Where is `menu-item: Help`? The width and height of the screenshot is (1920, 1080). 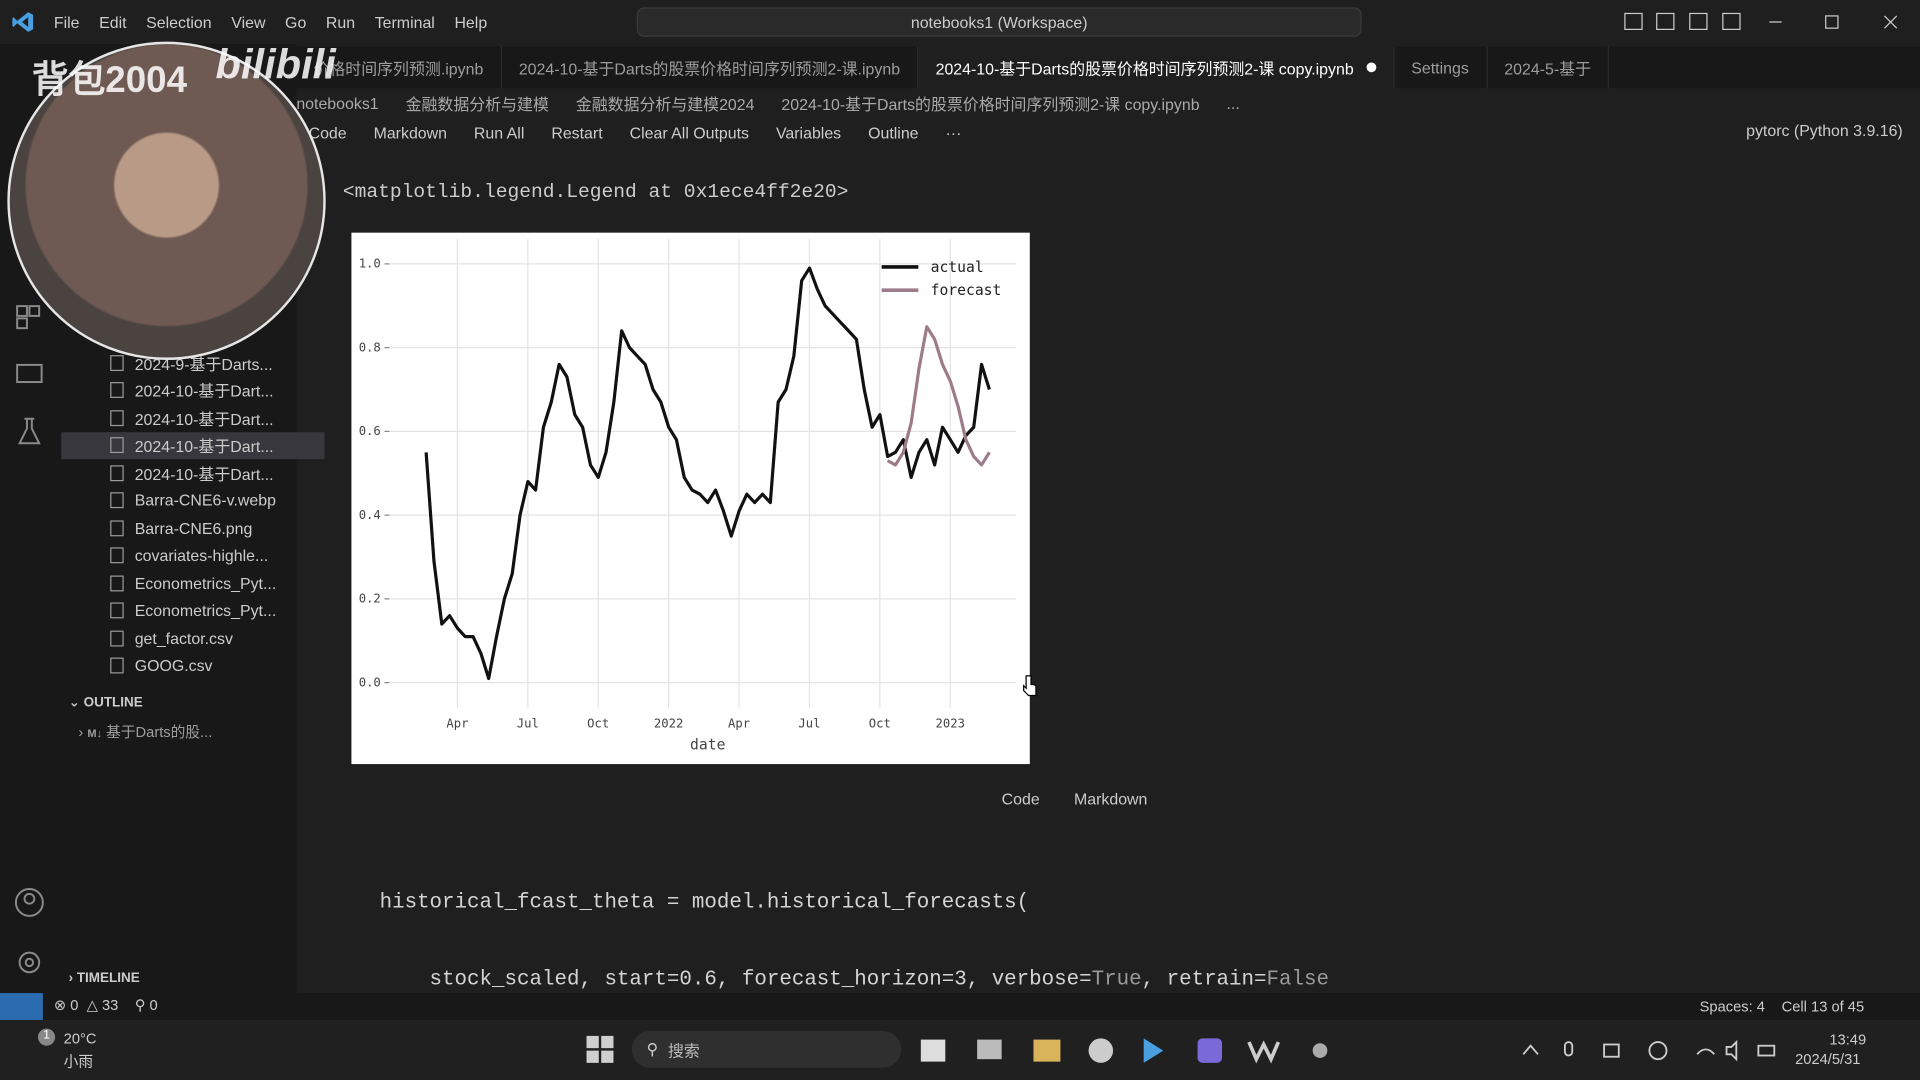 menu-item: Help is located at coordinates (471, 22).